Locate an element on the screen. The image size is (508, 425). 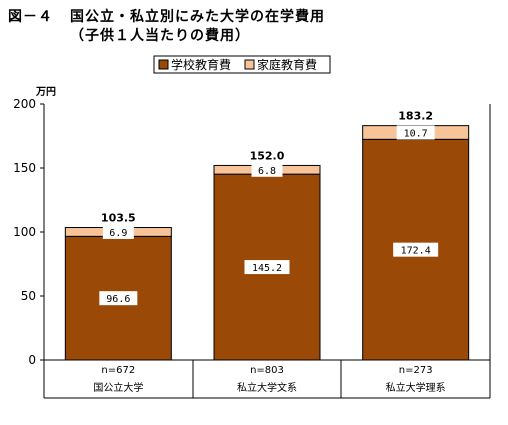
legend: 学校教育費 家庭教育費 is located at coordinates (242, 64).